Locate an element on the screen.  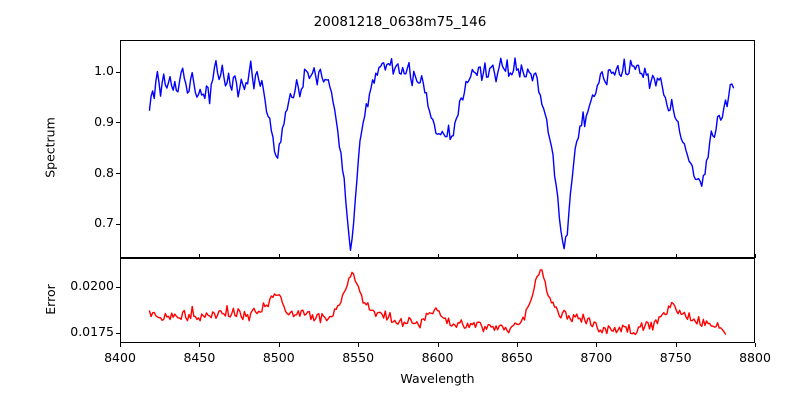
spectrum-ytick-label: 0.9 is located at coordinates (104, 121).